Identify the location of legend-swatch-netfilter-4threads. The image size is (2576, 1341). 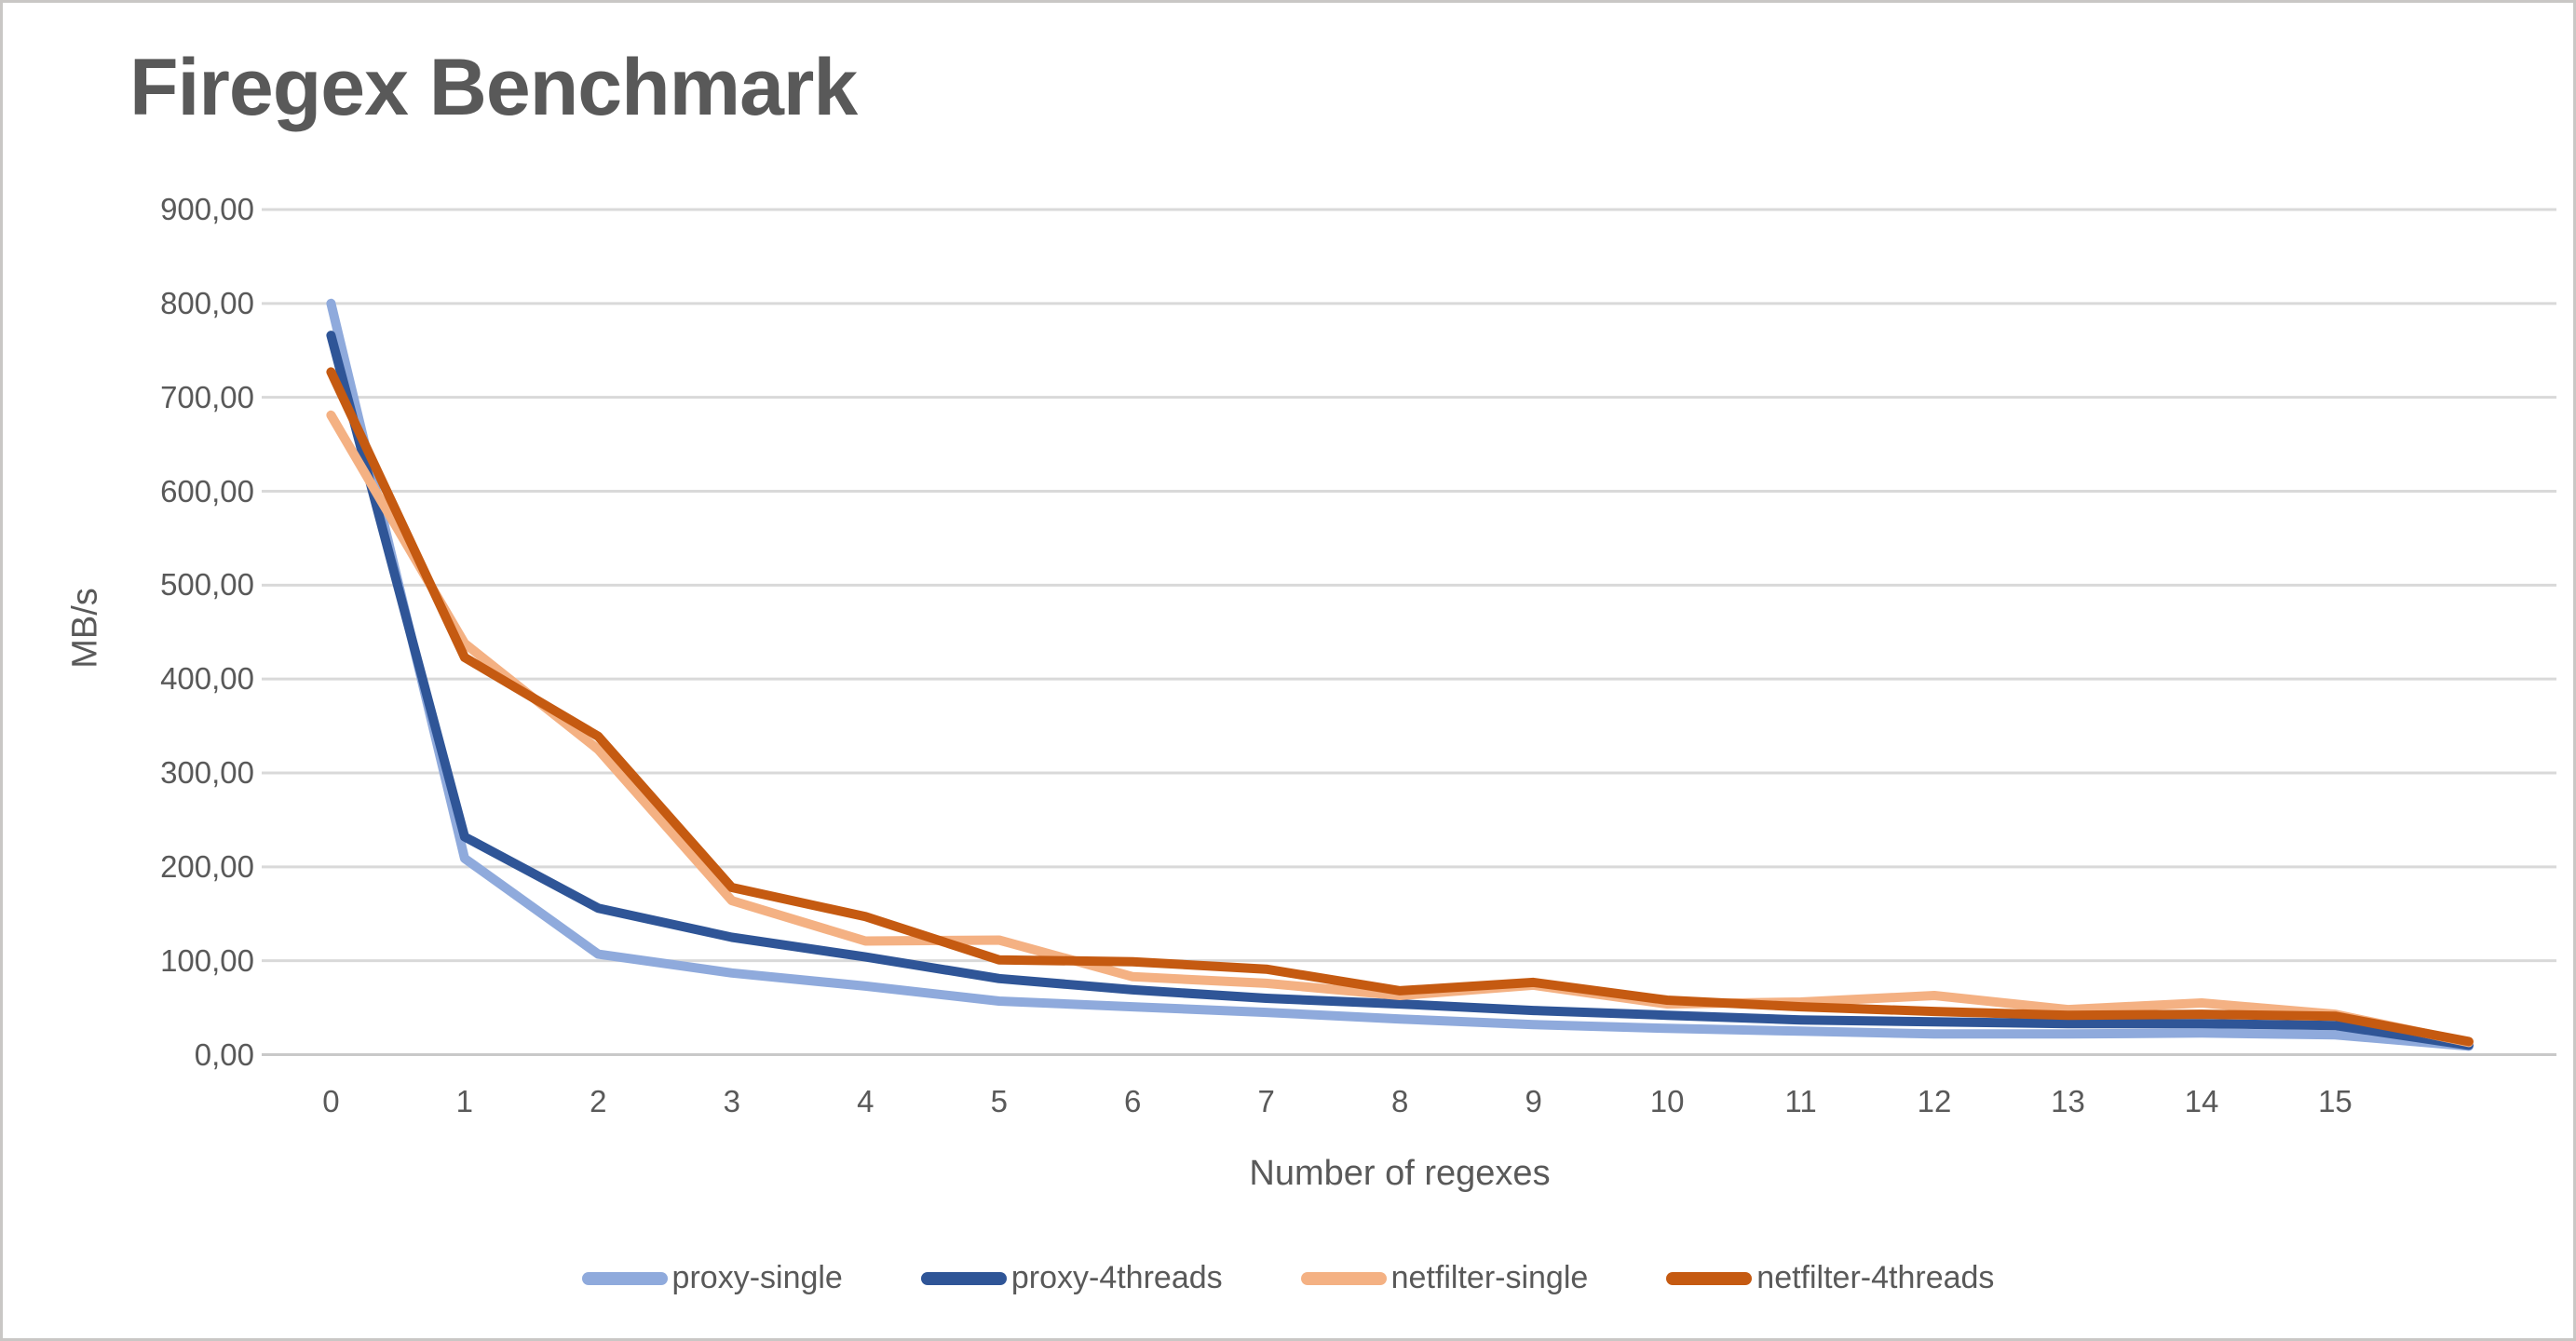
(1709, 1278).